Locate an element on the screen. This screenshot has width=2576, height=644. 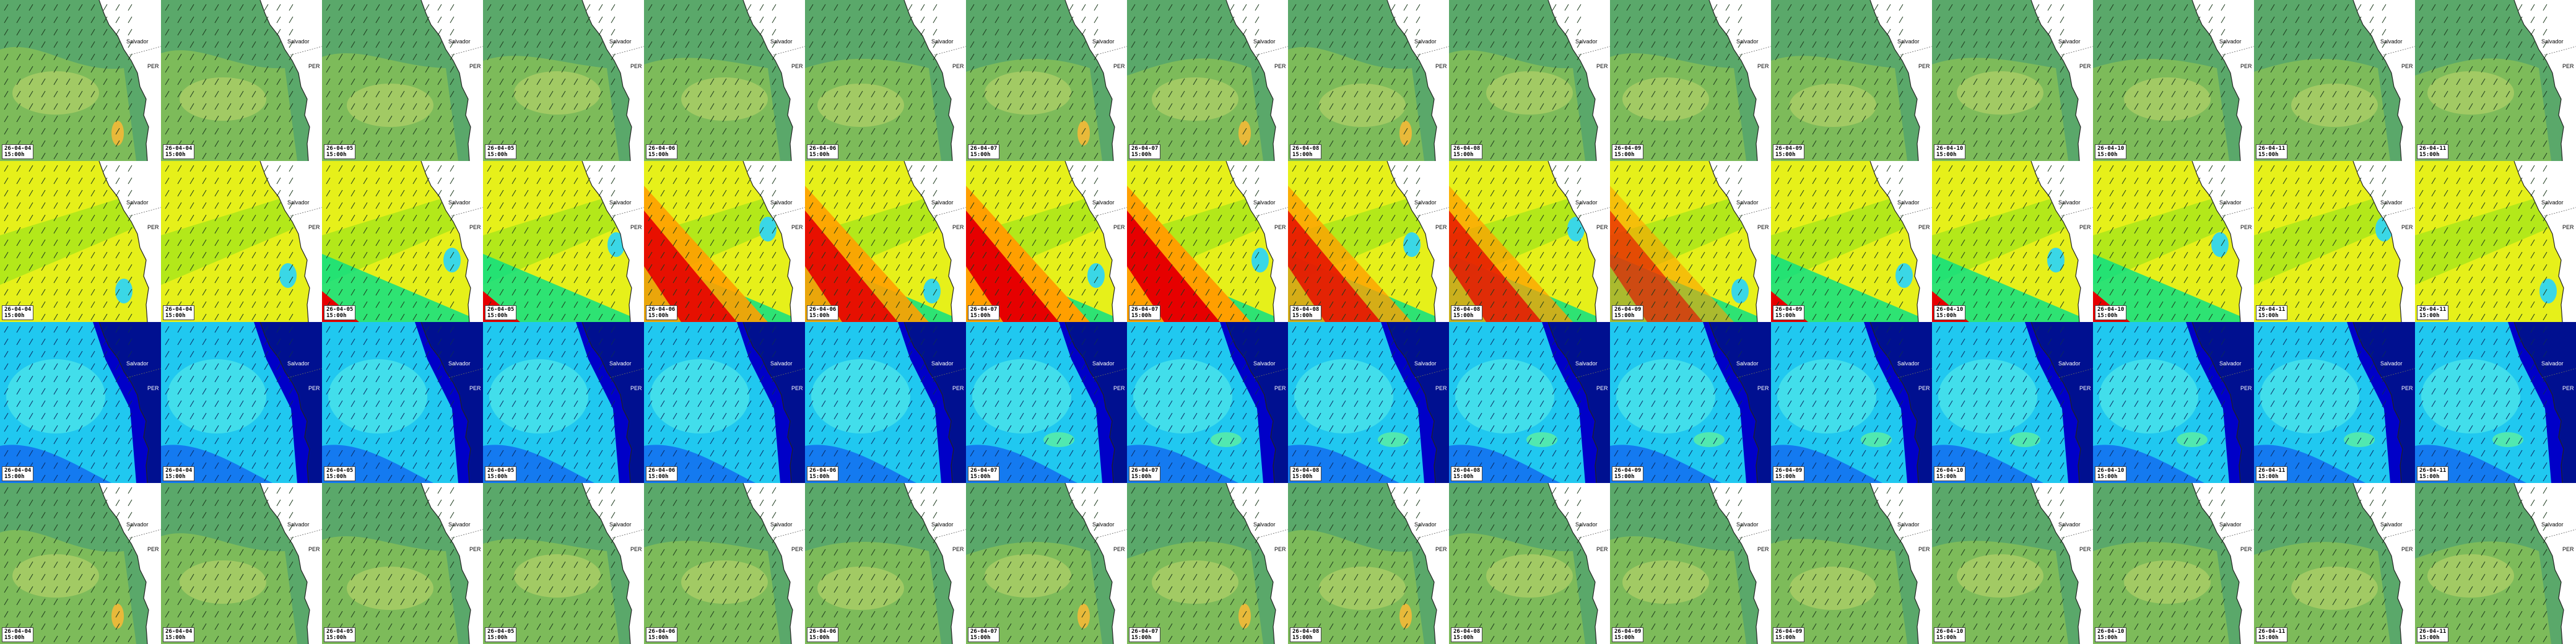
timestamp-label: 26-04-11 15:00h is located at coordinates (2272, 634).